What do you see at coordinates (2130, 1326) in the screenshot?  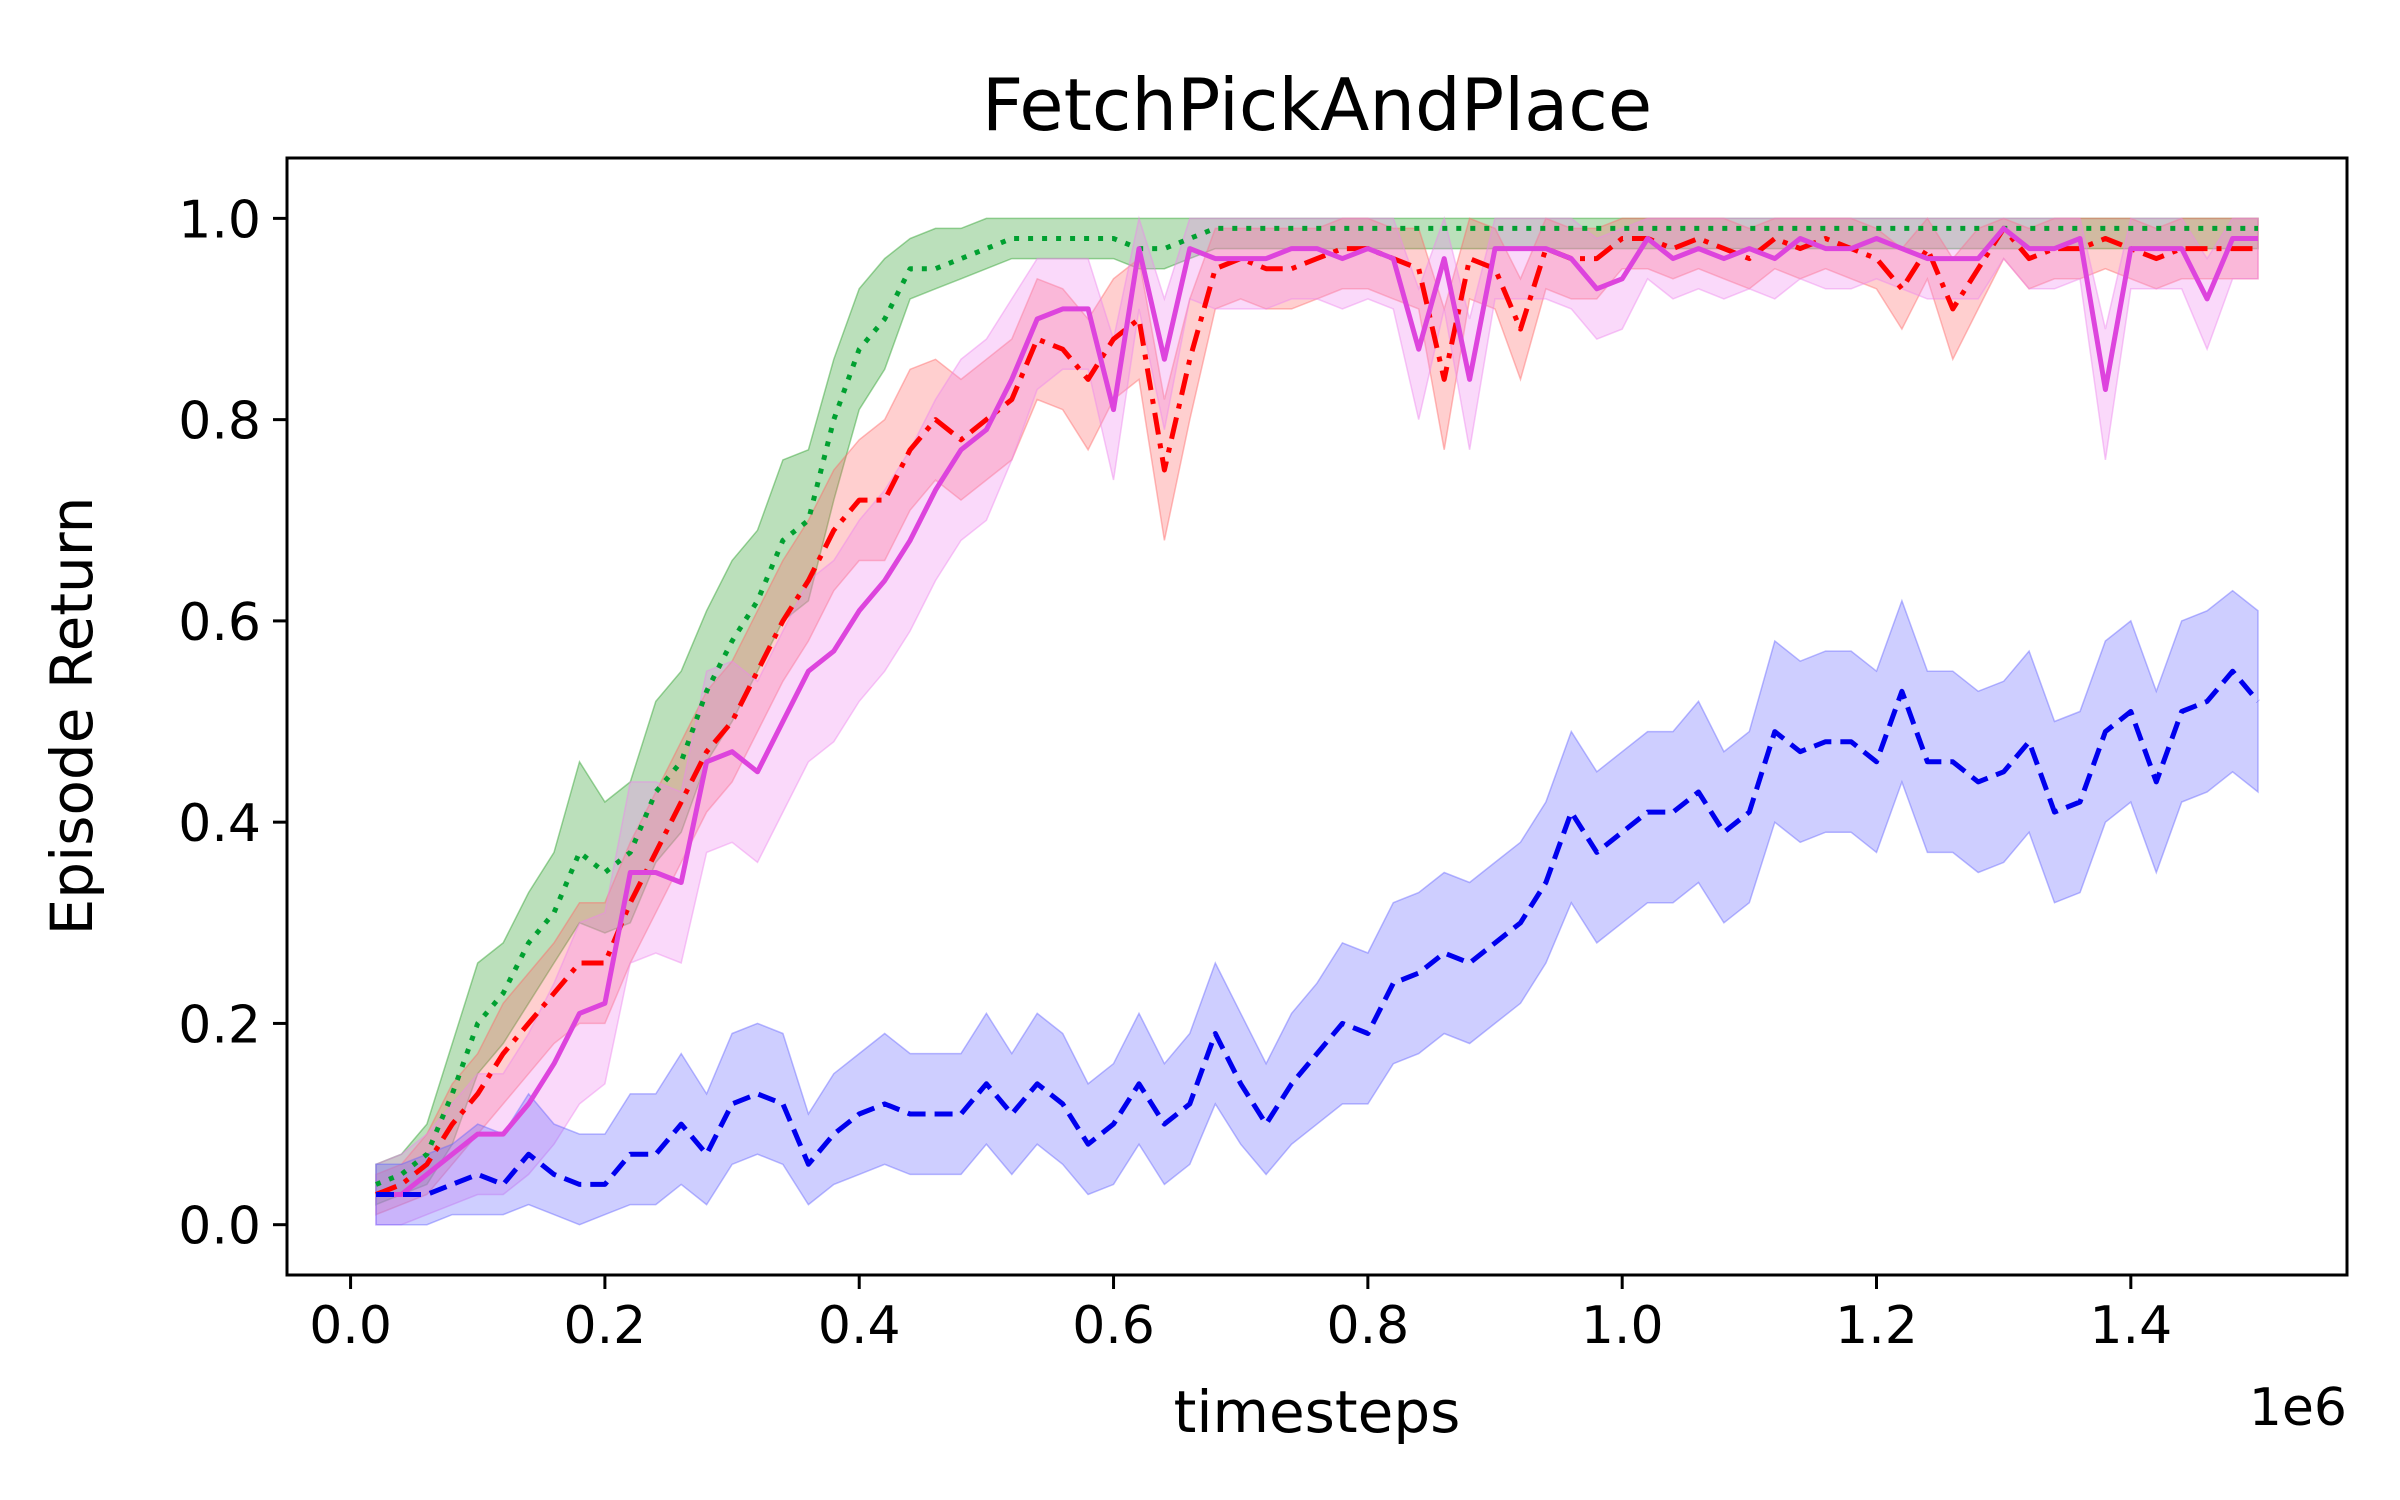 I see `x-tick-label: 1.4` at bounding box center [2130, 1326].